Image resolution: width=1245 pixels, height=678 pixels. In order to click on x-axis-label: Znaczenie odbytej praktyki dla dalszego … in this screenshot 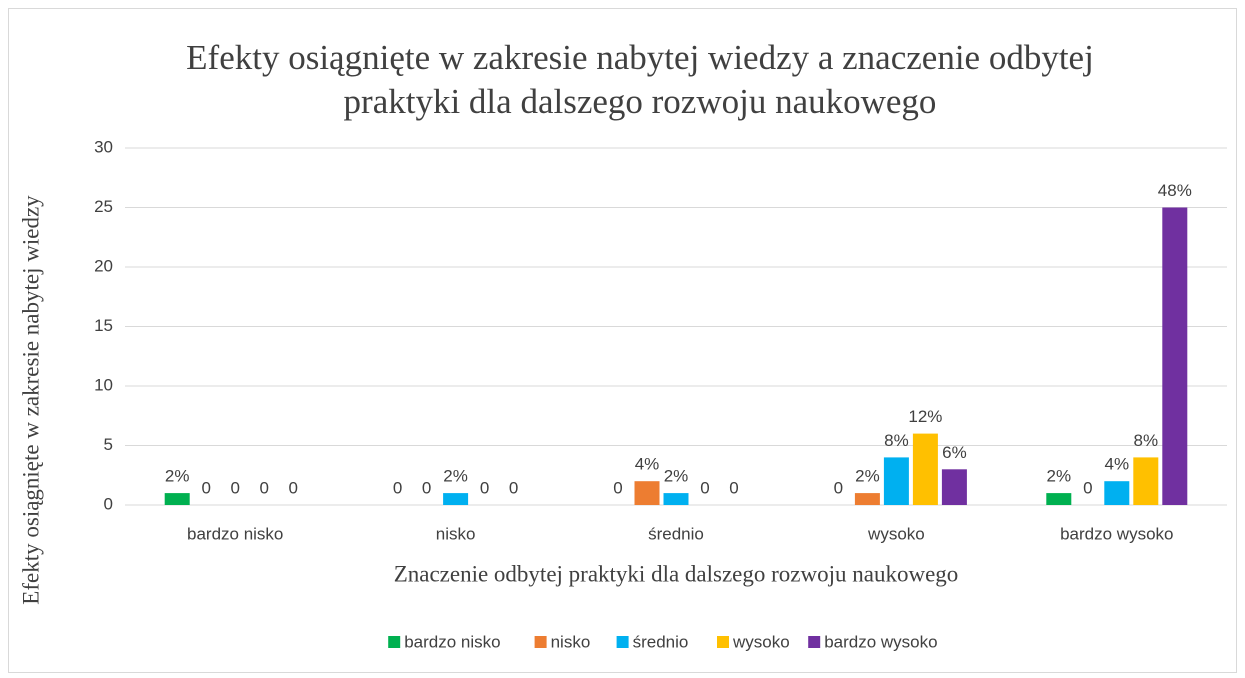, I will do `click(676, 573)`.